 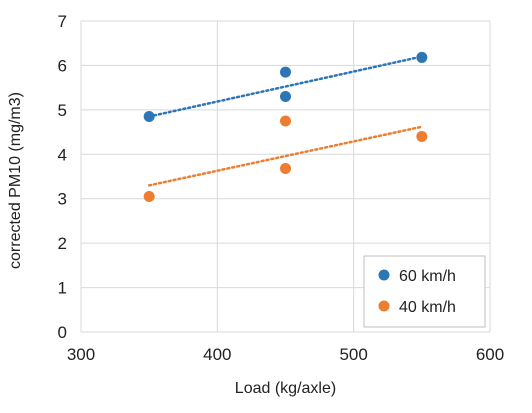 What do you see at coordinates (81, 354) in the screenshot?
I see `x-tick-label: 300` at bounding box center [81, 354].